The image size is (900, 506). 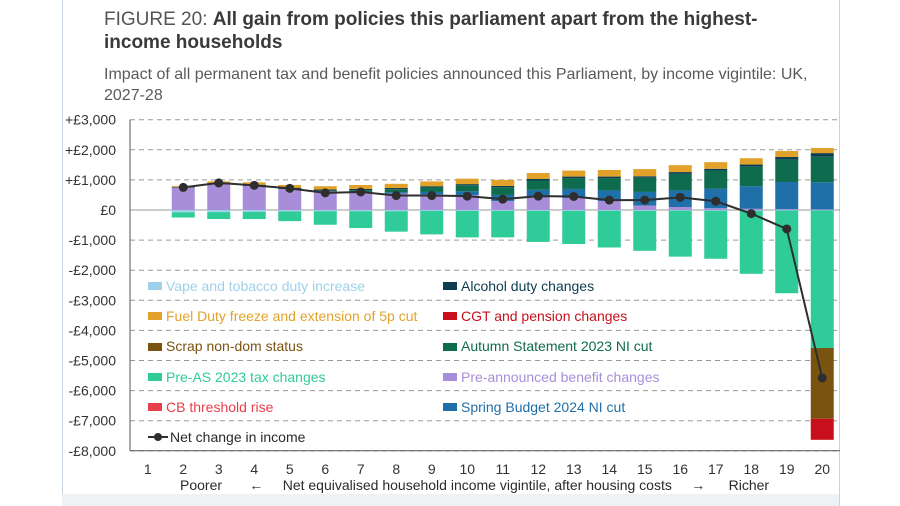 I want to click on x-tick-label: 3, so click(x=219, y=469).